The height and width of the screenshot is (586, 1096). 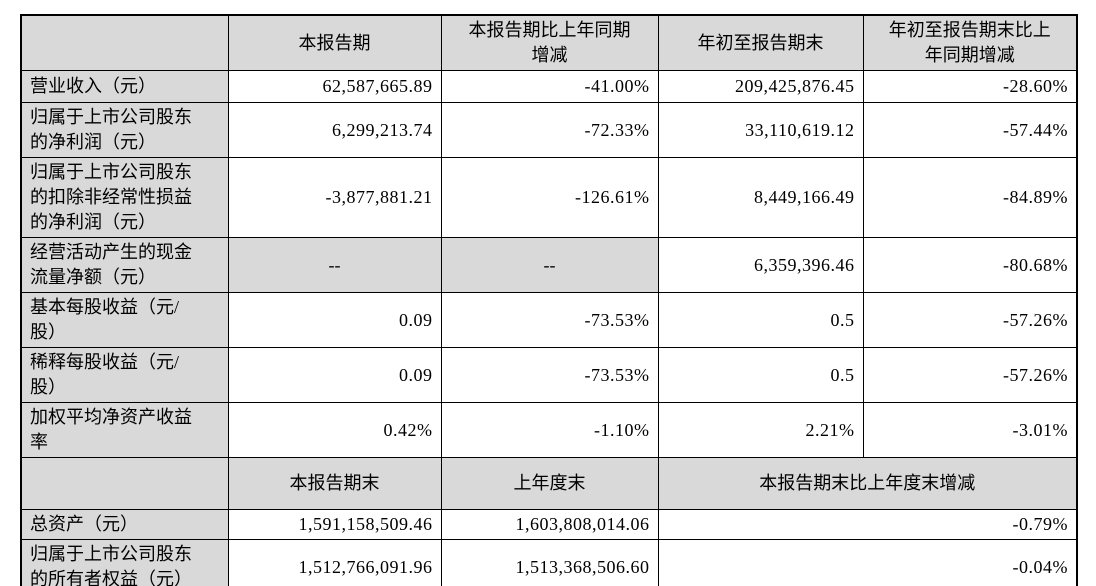 I want to click on value-cell: -0.79%, so click(x=867, y=524).